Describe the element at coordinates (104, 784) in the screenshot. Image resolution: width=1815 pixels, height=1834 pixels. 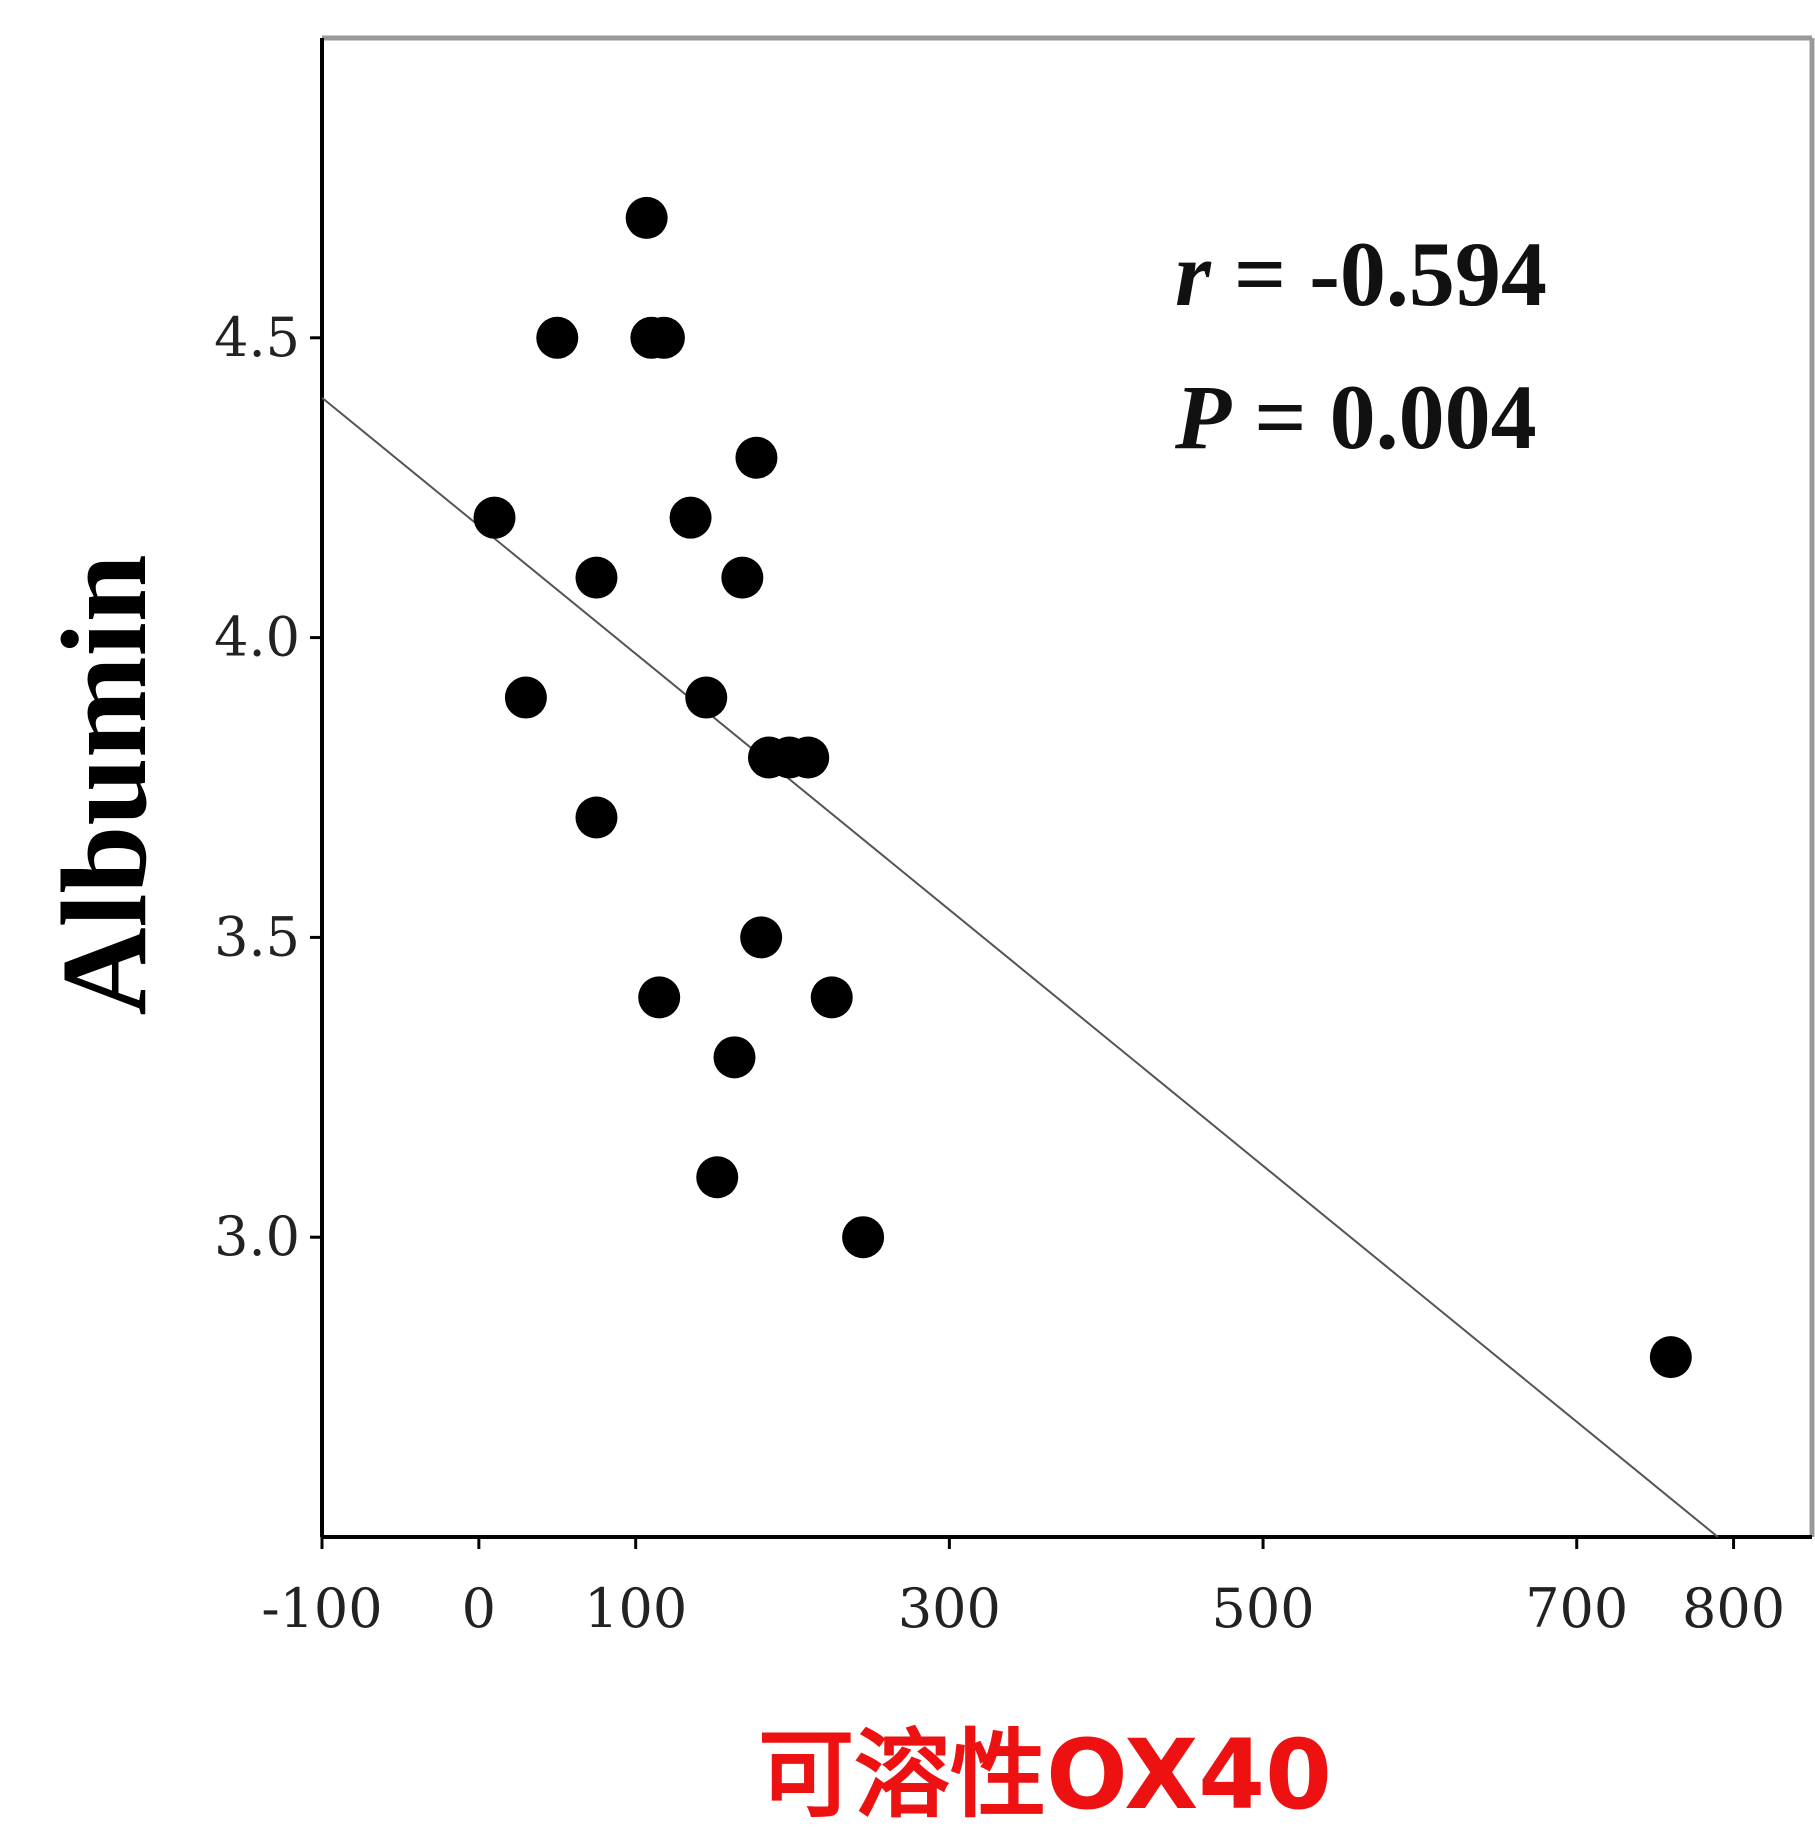
I see `y-axis-title: Albumin` at that location.